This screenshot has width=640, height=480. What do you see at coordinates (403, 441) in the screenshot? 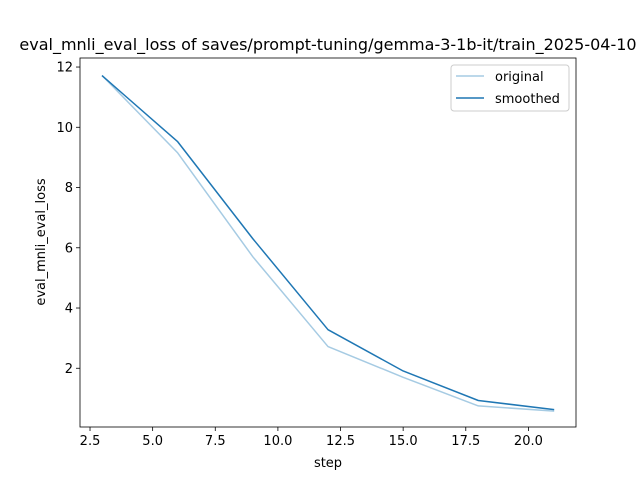
I see `x-tick-label: 15.0` at bounding box center [403, 441].